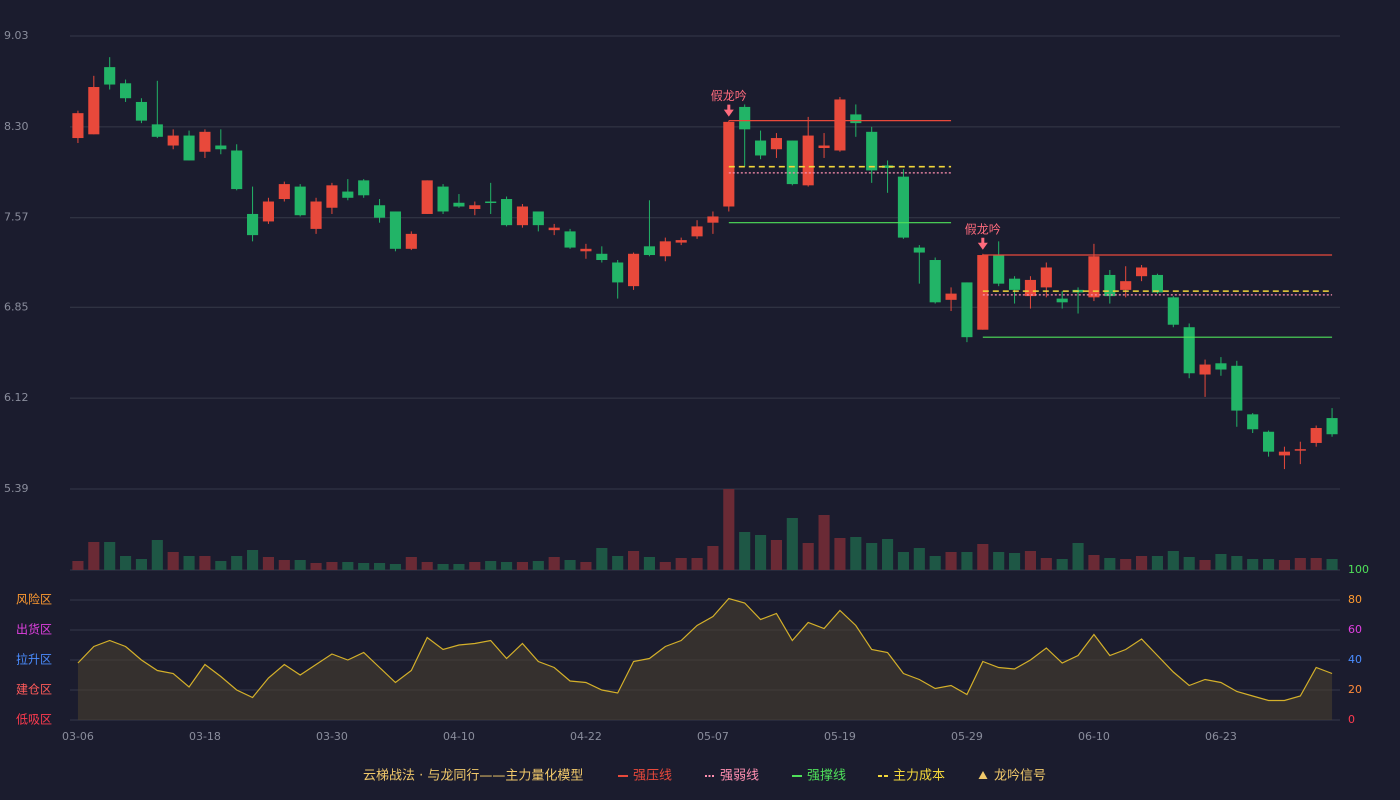 This screenshot has height=800, width=1400. I want to click on y2-tick-label: 60, so click(1355, 629).